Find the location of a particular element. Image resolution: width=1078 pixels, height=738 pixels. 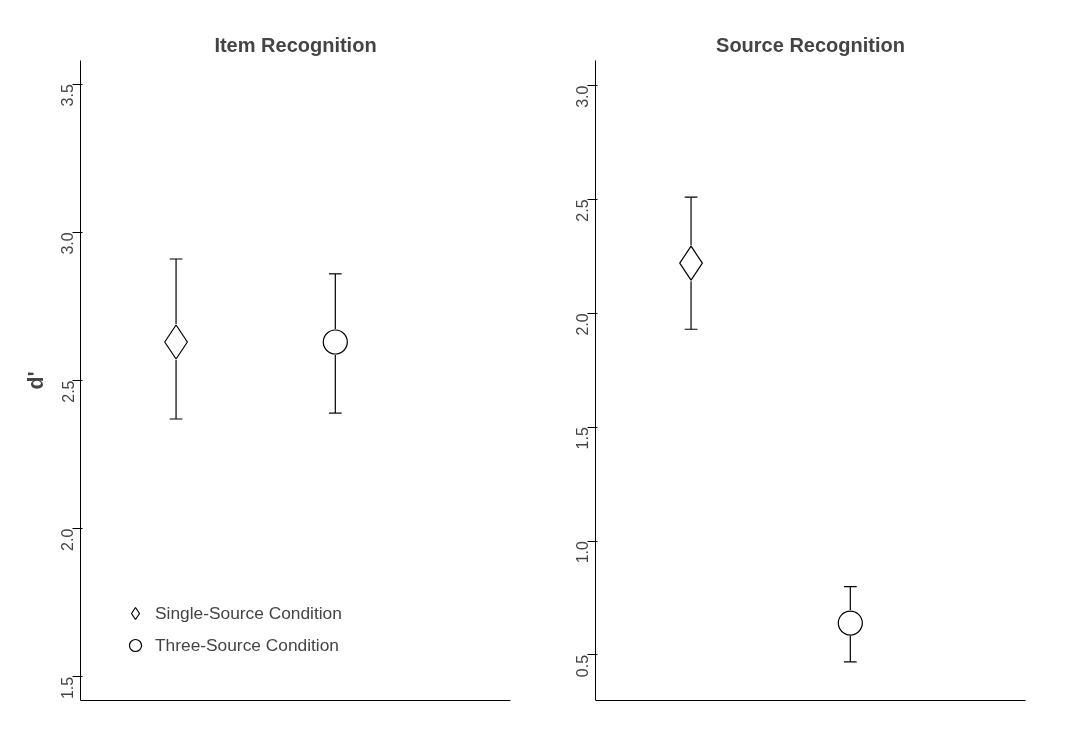

y-tick-label: 0.5 is located at coordinates (583, 666).